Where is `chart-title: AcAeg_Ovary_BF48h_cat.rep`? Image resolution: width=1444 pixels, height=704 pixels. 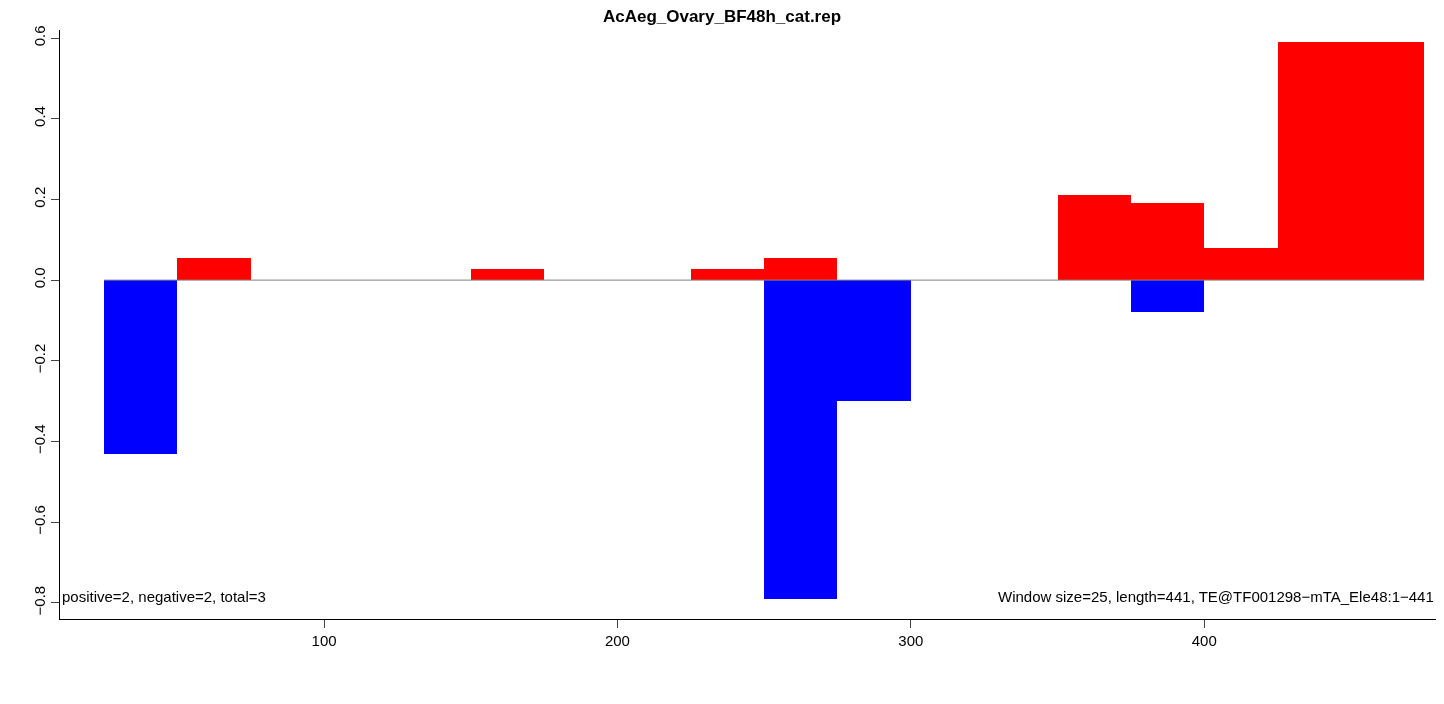 chart-title: AcAeg_Ovary_BF48h_cat.rep is located at coordinates (722, 17).